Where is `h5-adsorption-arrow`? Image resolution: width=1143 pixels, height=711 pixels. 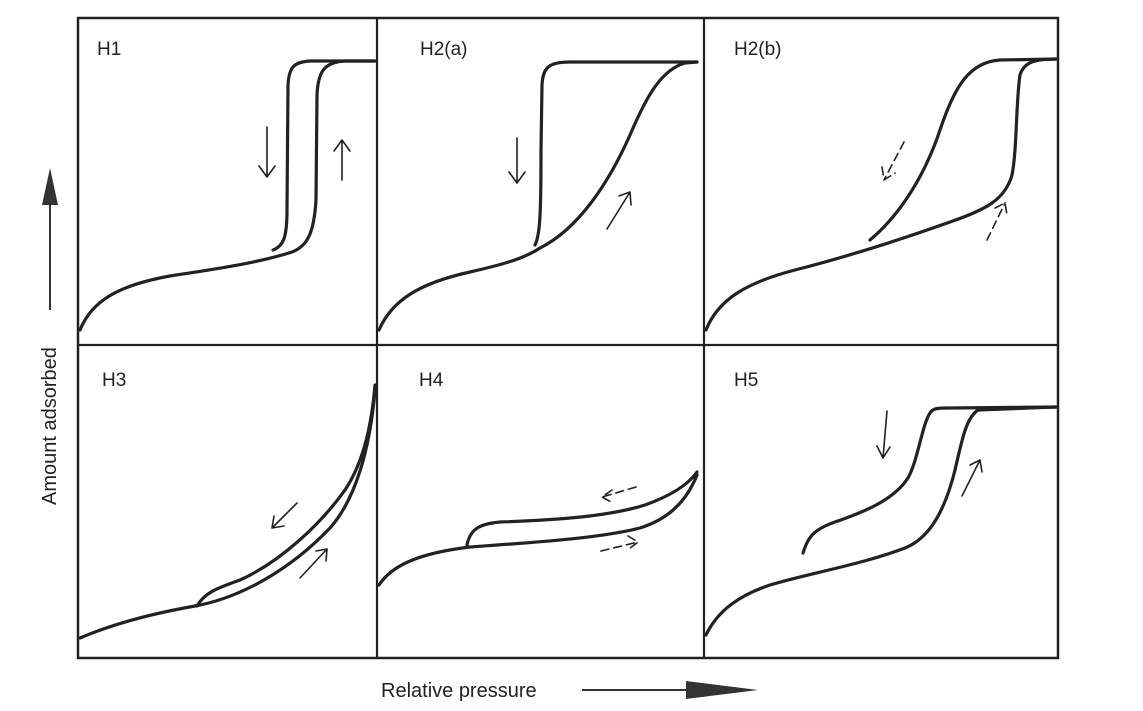
h5-adsorption-arrow is located at coordinates (972, 478).